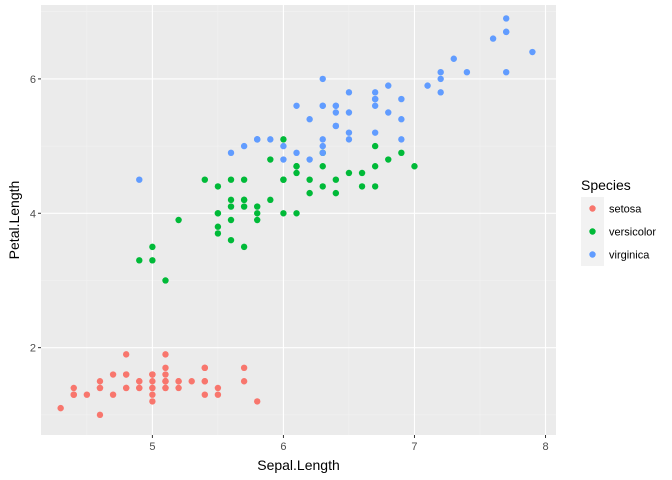 This screenshot has height=480, width=672. I want to click on x-tick-label: 8, so click(545, 447).